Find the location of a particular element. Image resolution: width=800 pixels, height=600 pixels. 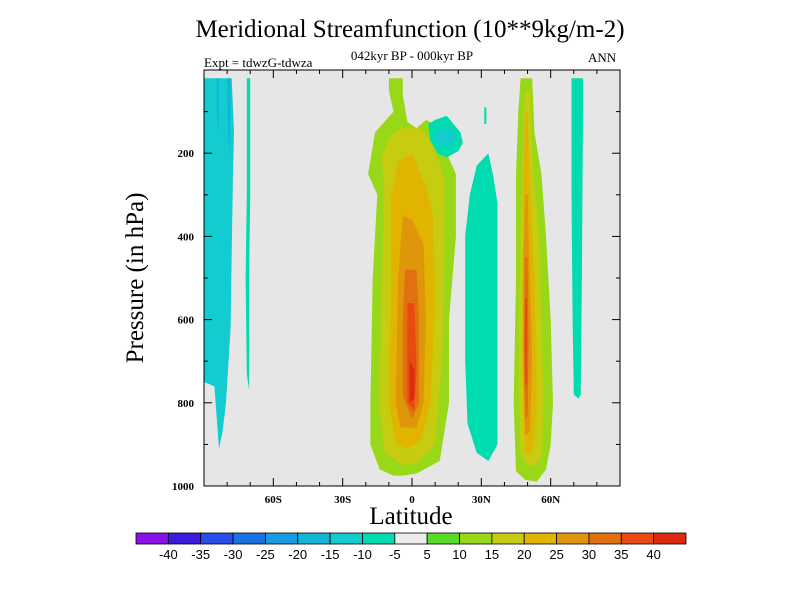

colorbar-label: 15 is located at coordinates (492, 554).